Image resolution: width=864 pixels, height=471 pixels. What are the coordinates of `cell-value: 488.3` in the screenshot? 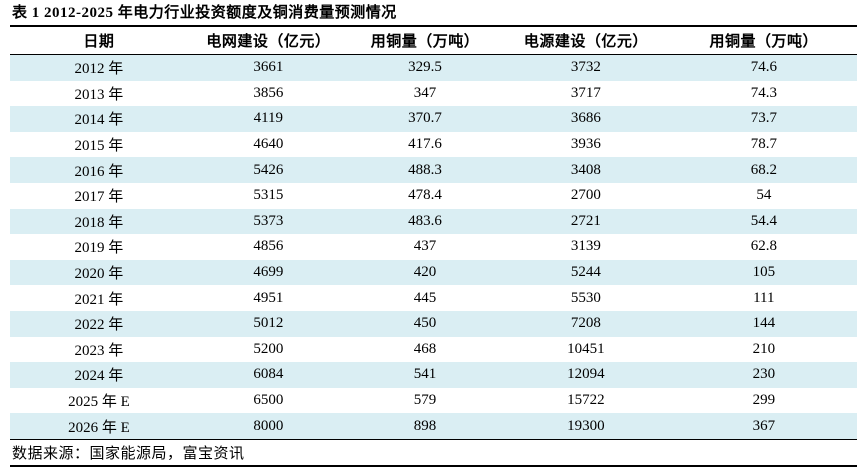 It's located at (425, 169).